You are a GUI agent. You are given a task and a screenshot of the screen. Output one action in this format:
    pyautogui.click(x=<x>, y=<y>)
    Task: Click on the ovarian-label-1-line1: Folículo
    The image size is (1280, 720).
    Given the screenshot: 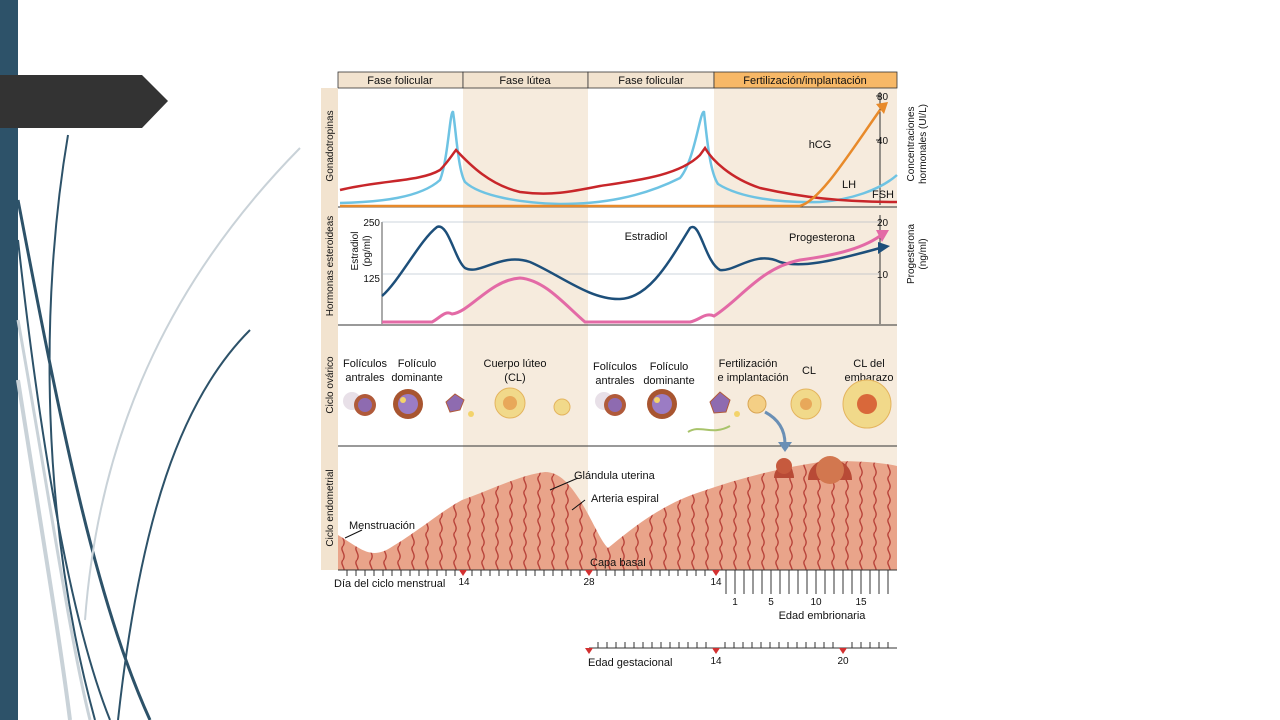 What is the action you would take?
    pyautogui.click(x=417, y=364)
    